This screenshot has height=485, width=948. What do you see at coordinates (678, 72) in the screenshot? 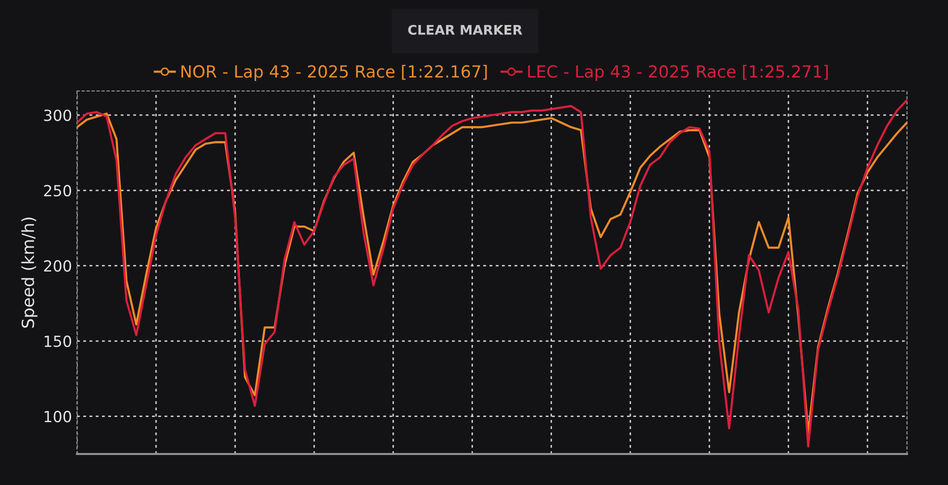
I see `legend-label: LEC - Lap 43 - 2025 Race [1:25.271]` at bounding box center [678, 72].